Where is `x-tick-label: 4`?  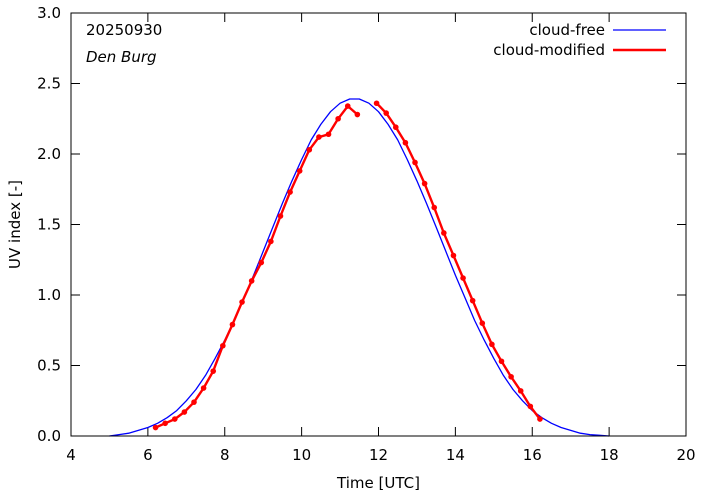 x-tick-label: 4 is located at coordinates (71, 455).